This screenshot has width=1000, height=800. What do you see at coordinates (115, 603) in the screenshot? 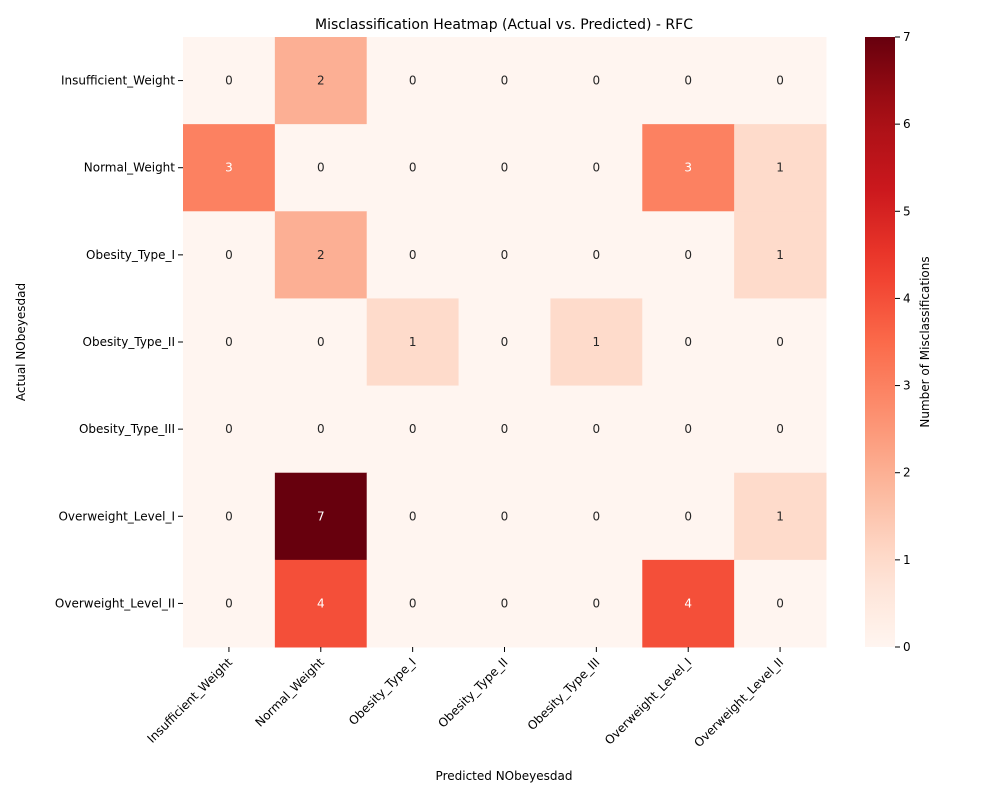
I see `y-tick-label: Overweight_Level_II` at bounding box center [115, 603].